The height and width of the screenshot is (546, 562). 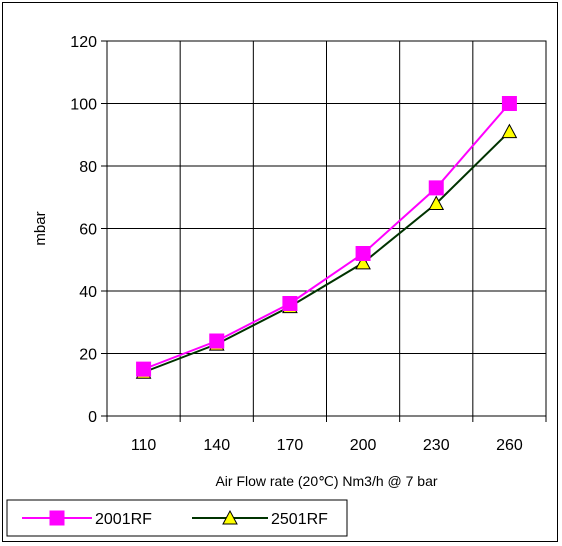 What do you see at coordinates (363, 445) in the screenshot?
I see `x-tick-label: 200` at bounding box center [363, 445].